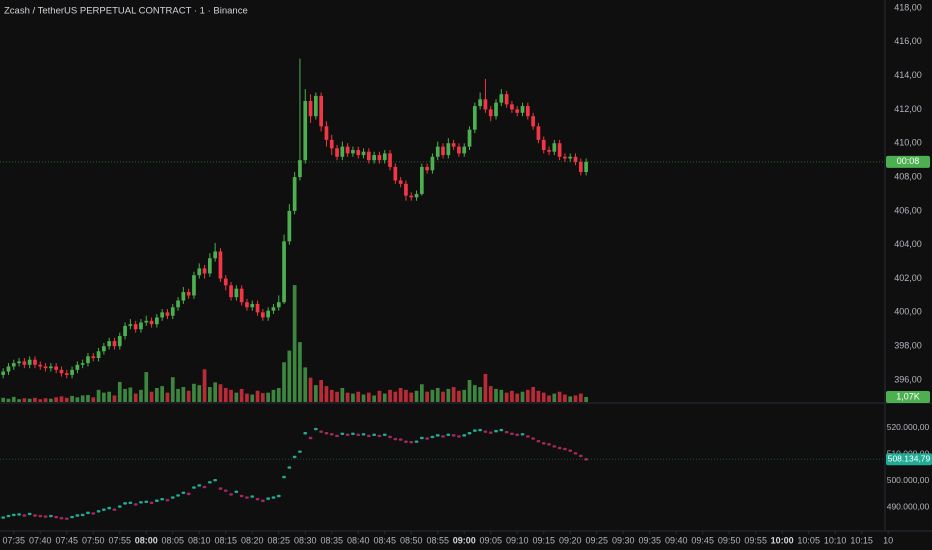 The height and width of the screenshot is (550, 932). Describe the element at coordinates (702, 540) in the screenshot. I see `x-tick-label: 09:45` at that location.